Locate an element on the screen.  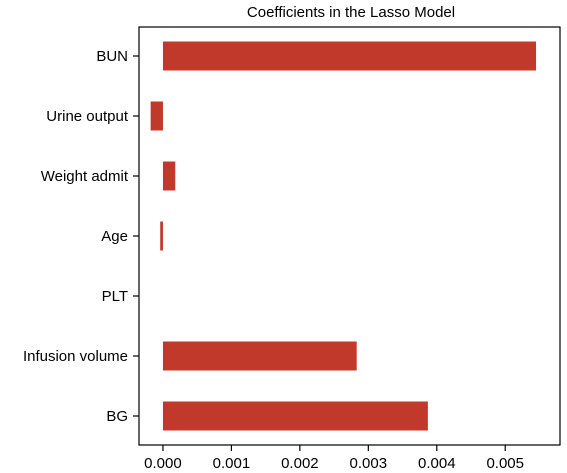
y-tick-label: Weight admit is located at coordinates (85, 176).